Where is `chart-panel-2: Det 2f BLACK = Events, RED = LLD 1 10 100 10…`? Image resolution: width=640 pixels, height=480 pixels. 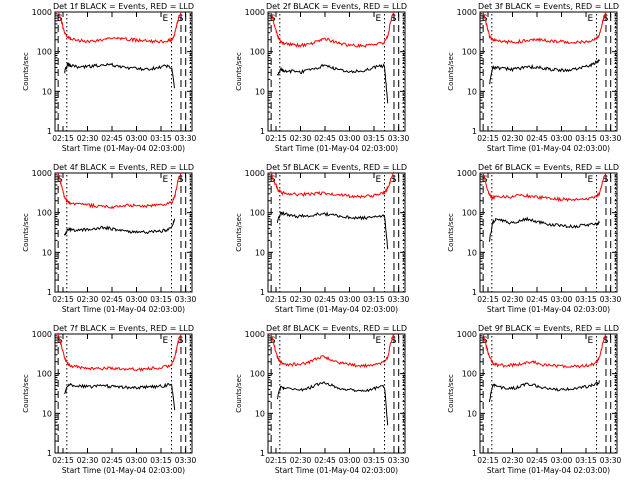 chart-panel-2: Det 2f BLACK = Events, RED = LLD 1 10 100 10… is located at coordinates (322, 77).